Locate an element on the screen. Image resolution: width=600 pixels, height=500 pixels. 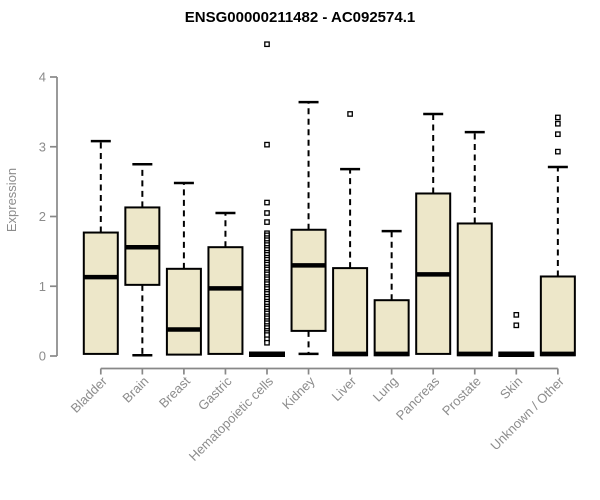
x-category-label-unknown-other: Unknown / Other is located at coordinates (527, 413).